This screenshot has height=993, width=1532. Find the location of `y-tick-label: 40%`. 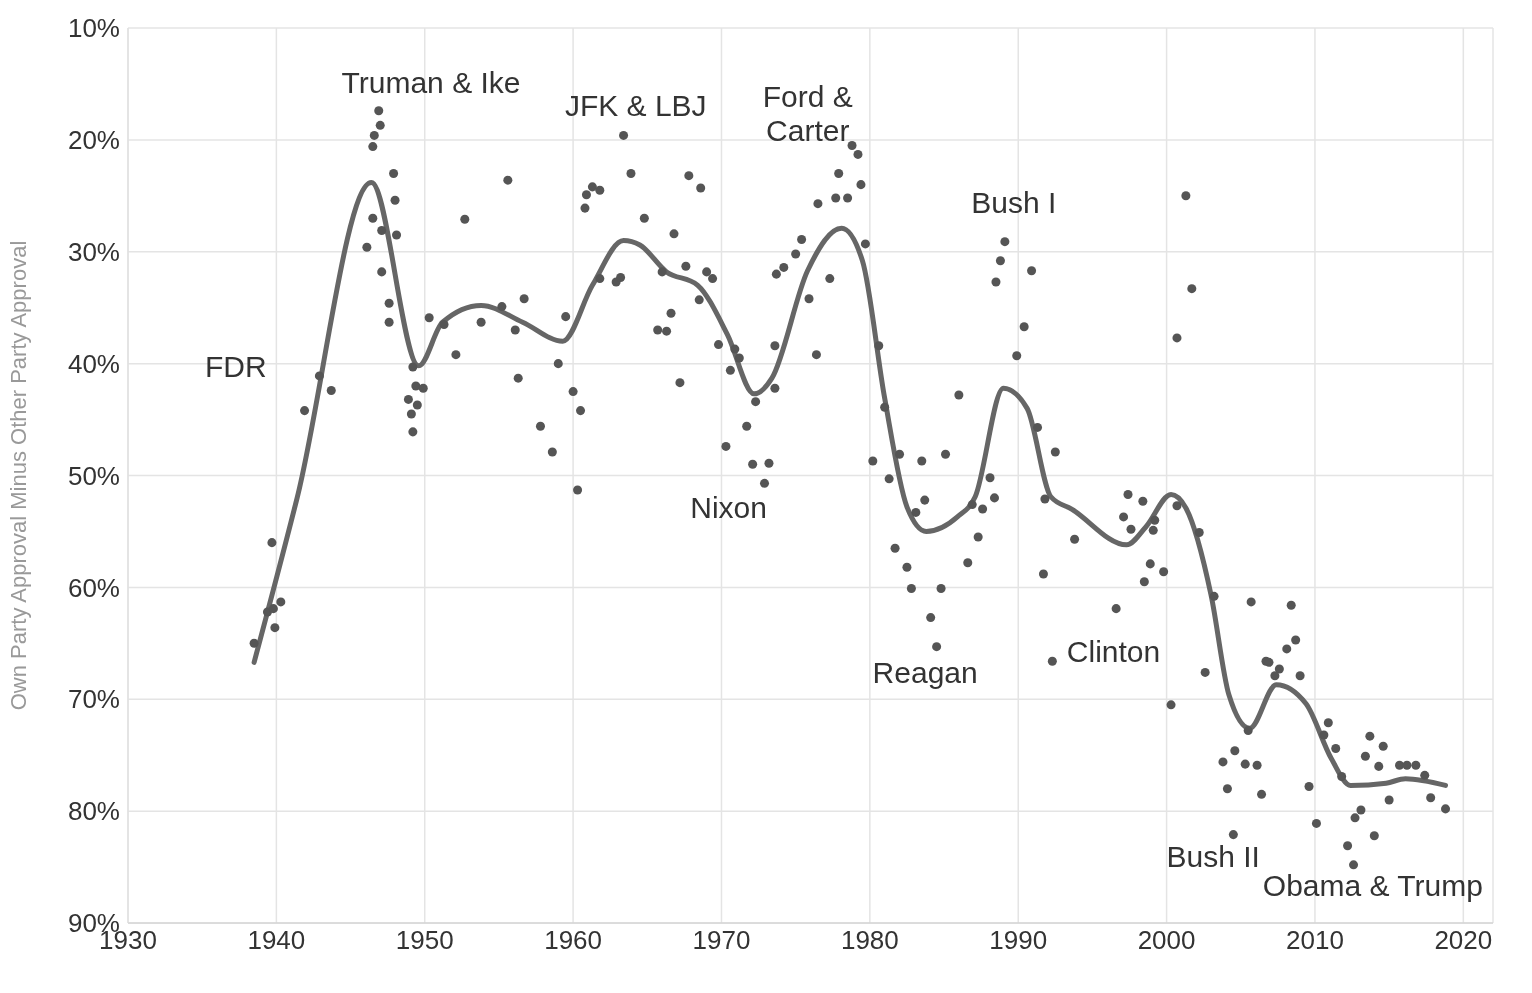

y-tick-label: 40% is located at coordinates (93, 363).